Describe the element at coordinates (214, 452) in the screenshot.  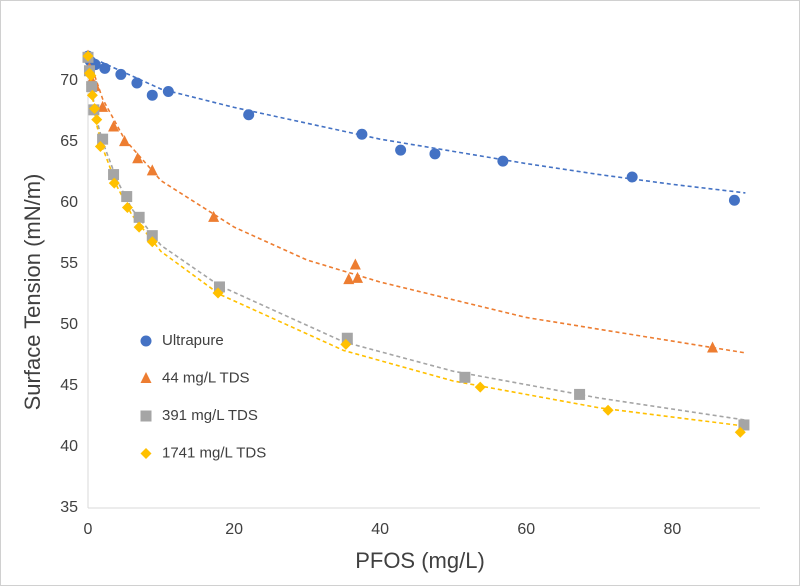
I see `legend-label: 1741 mg/L TDS` at that location.